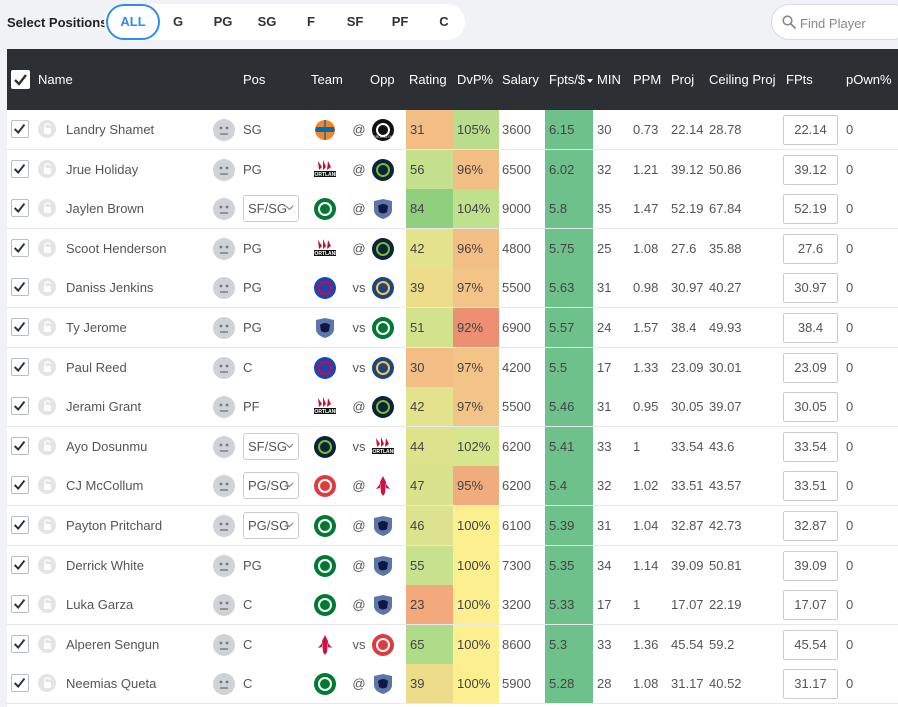 This screenshot has height=707, width=898. What do you see at coordinates (267, 21) in the screenshot?
I see `position-button-sg: SG` at bounding box center [267, 21].